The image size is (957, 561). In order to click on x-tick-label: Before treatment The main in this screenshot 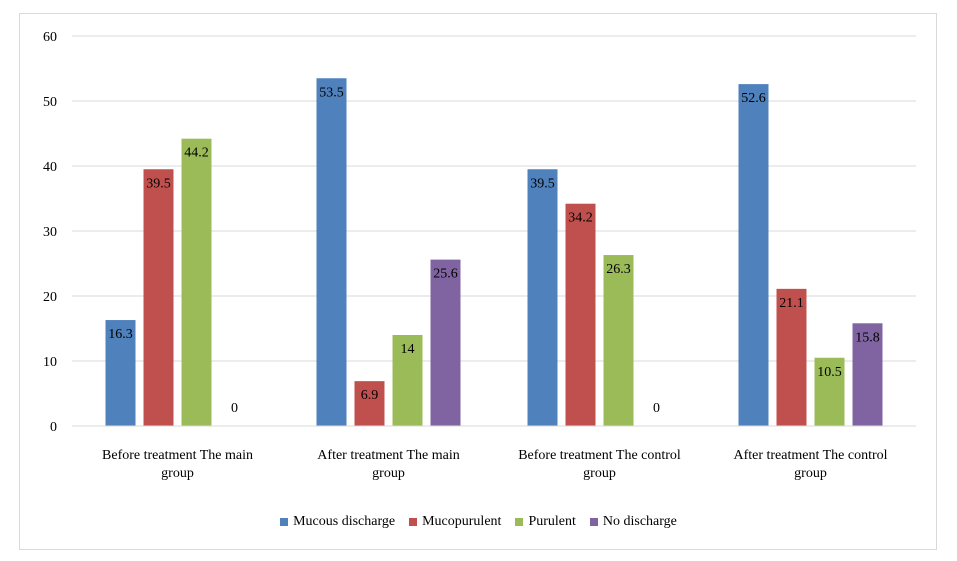, I will do `click(177, 455)`.